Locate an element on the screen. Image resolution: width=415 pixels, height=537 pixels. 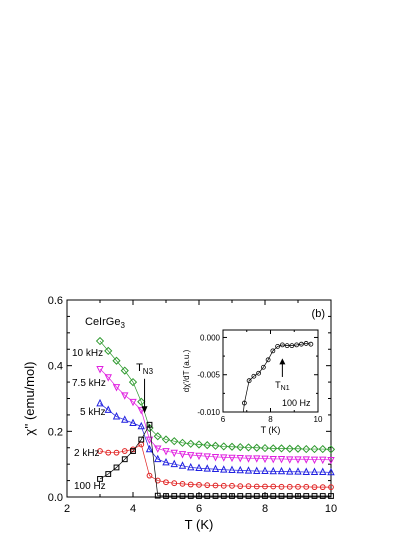
series-100-Hz is located at coordinates (215, 460).